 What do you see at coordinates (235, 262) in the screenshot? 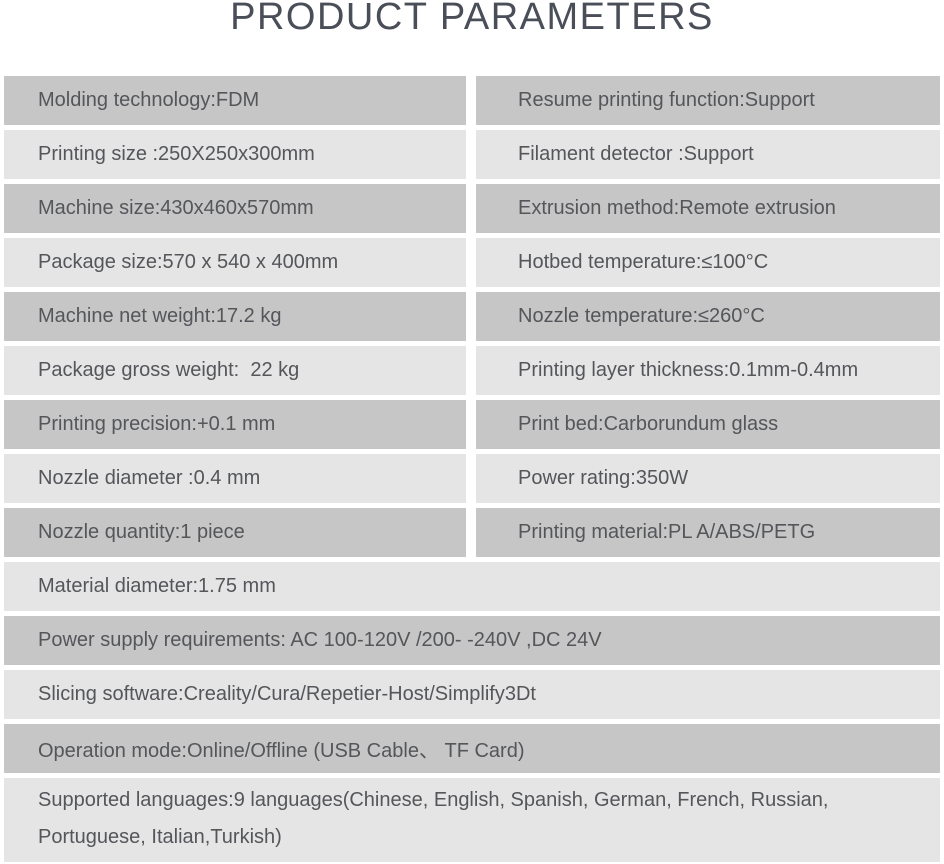
I see `param-cell-package-size: Package size:570 x 540 x 400mm` at bounding box center [235, 262].